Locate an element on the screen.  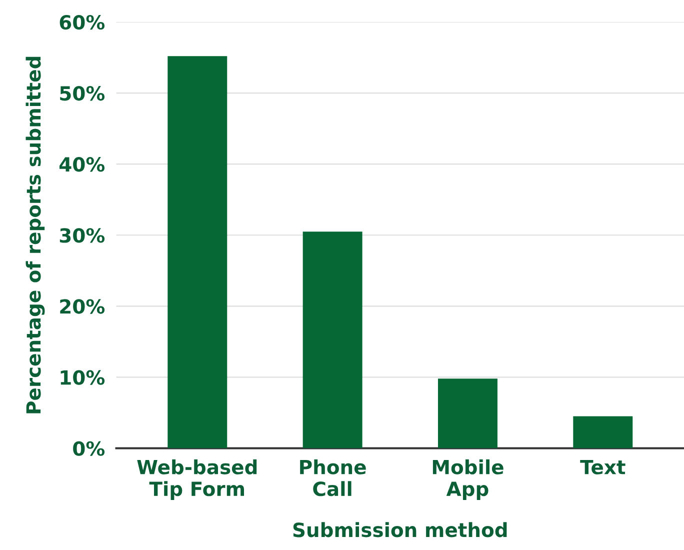
x-axis-title: Submission method is located at coordinates (400, 530).